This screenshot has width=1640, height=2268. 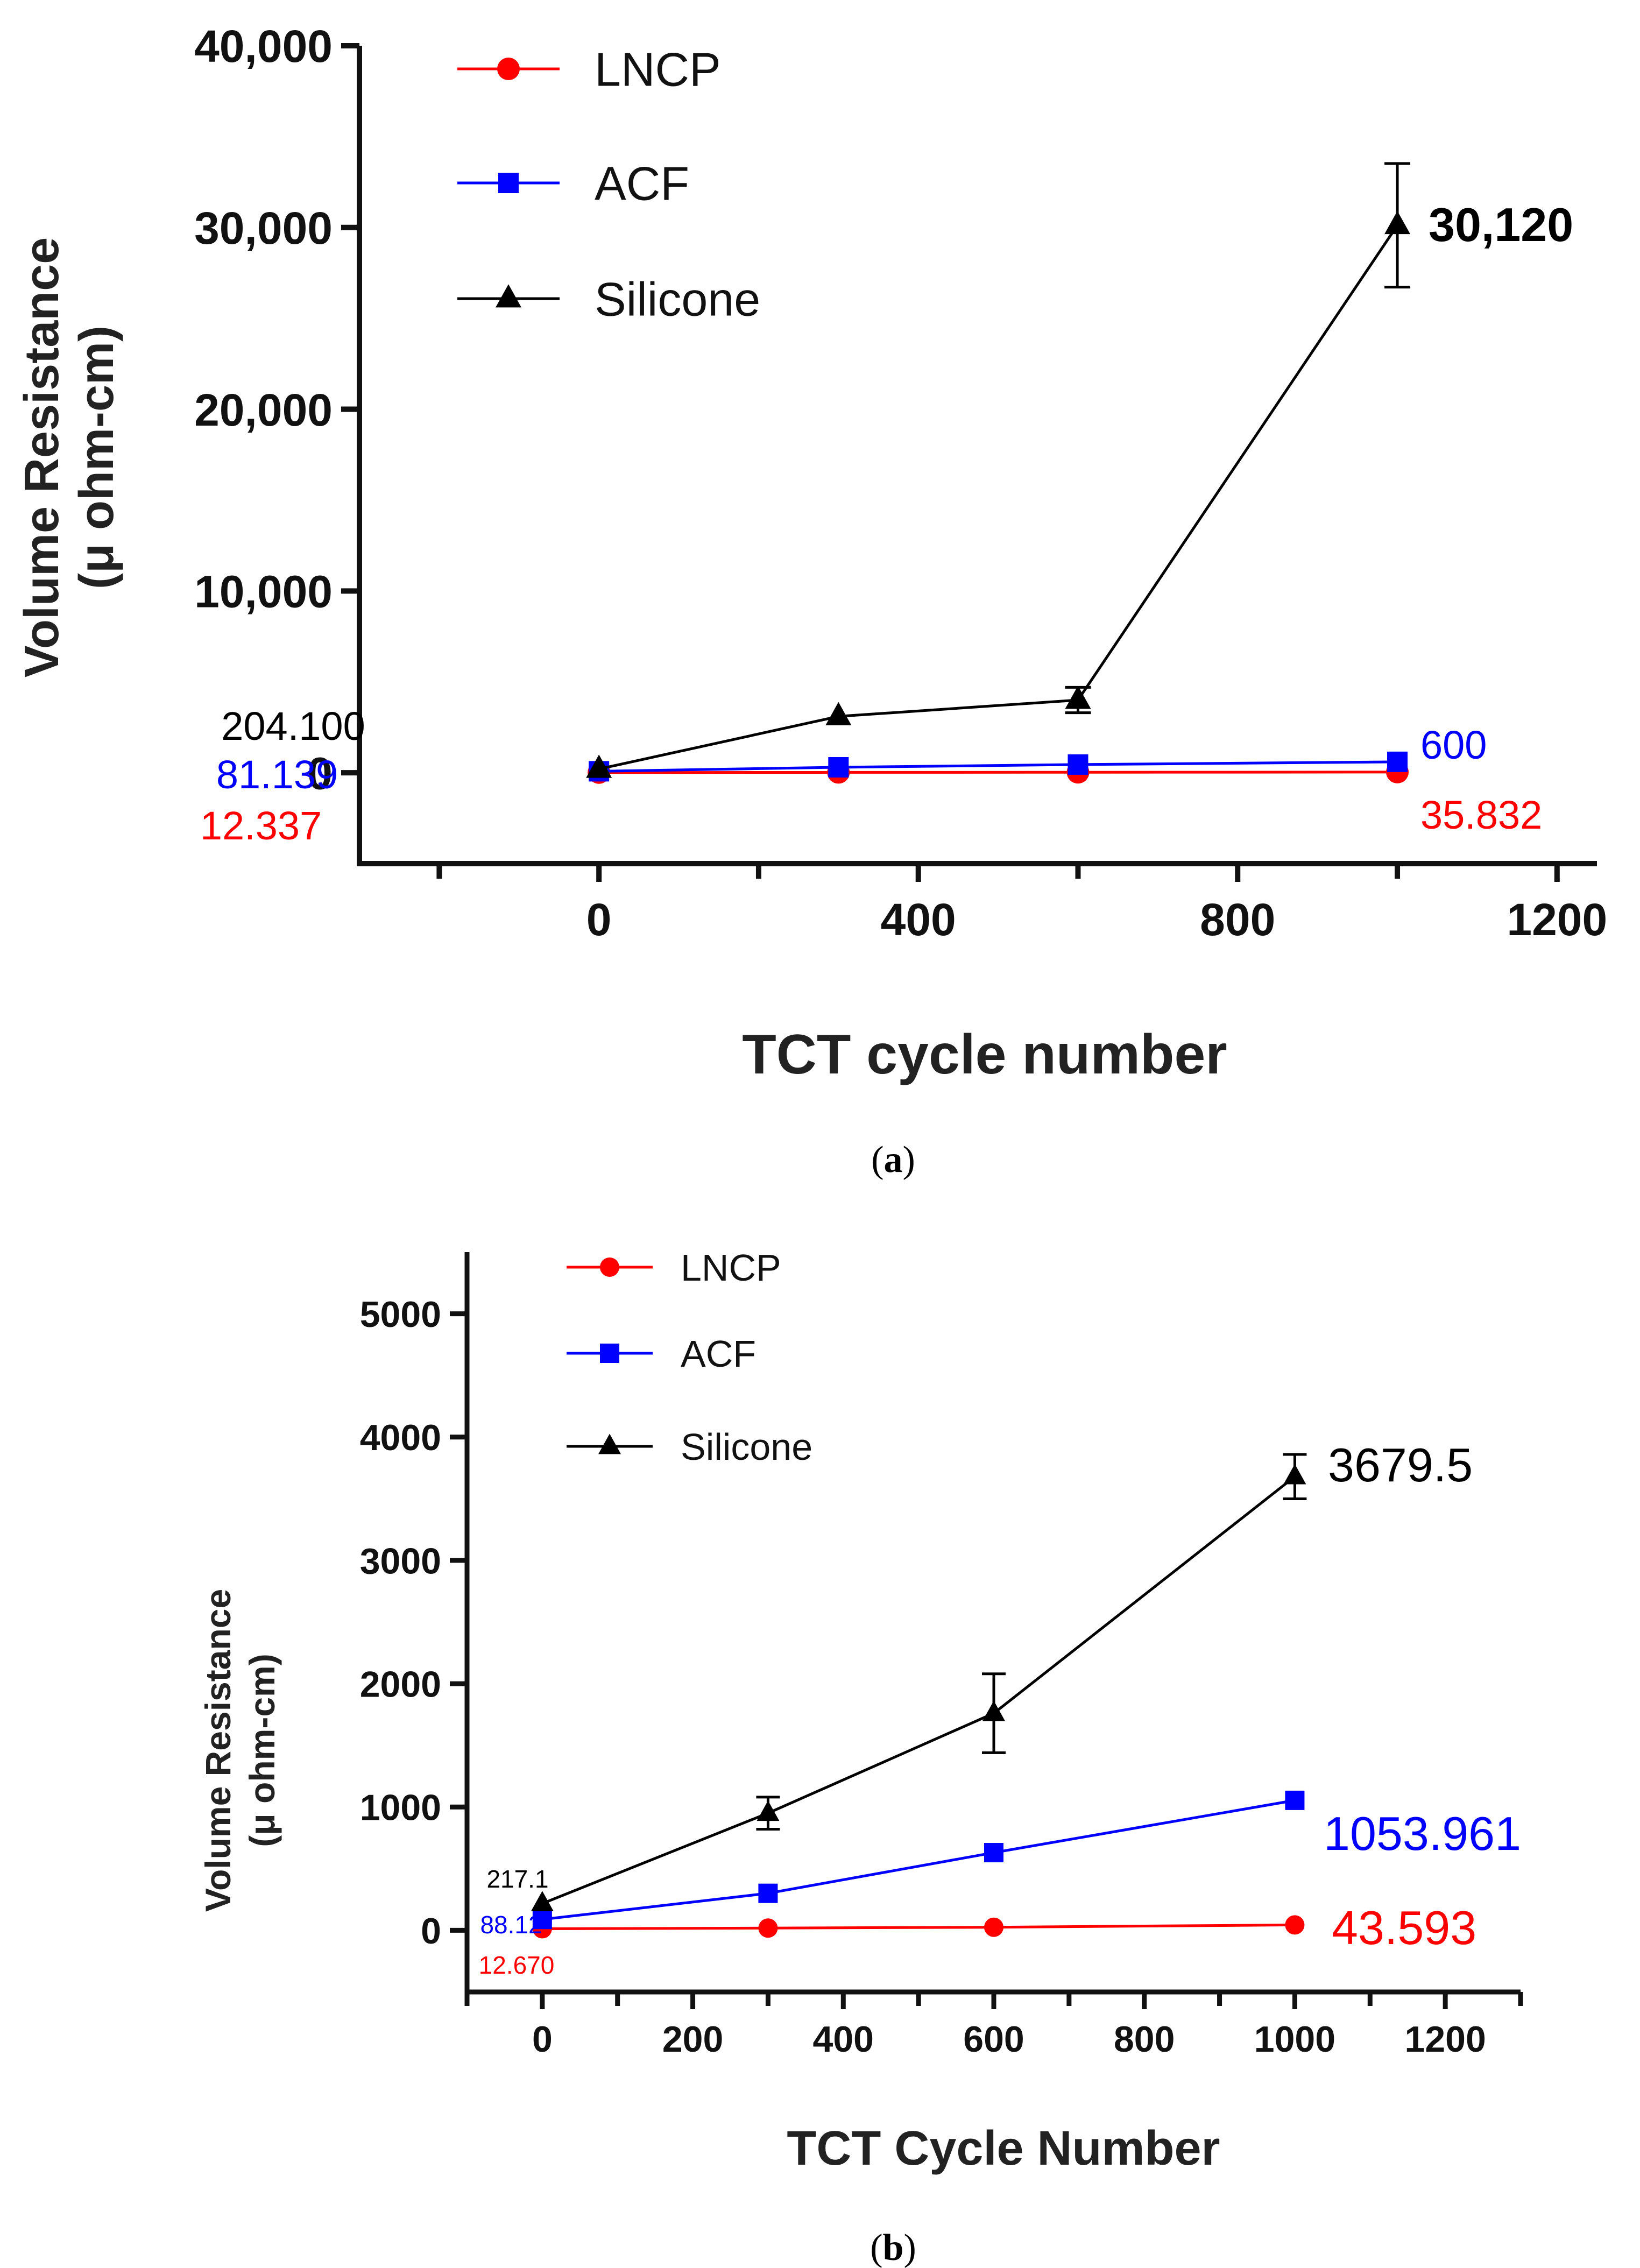 I want to click on x-axis-a: 0 400 800 1200, so click(x=982, y=903).